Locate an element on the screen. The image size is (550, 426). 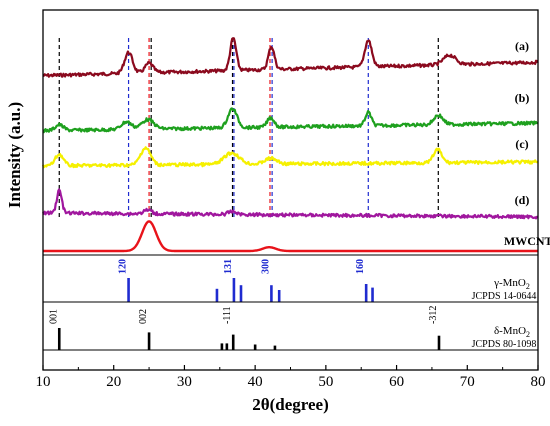
reference-name: δ-MnO2 is located at coordinates (512, 332).